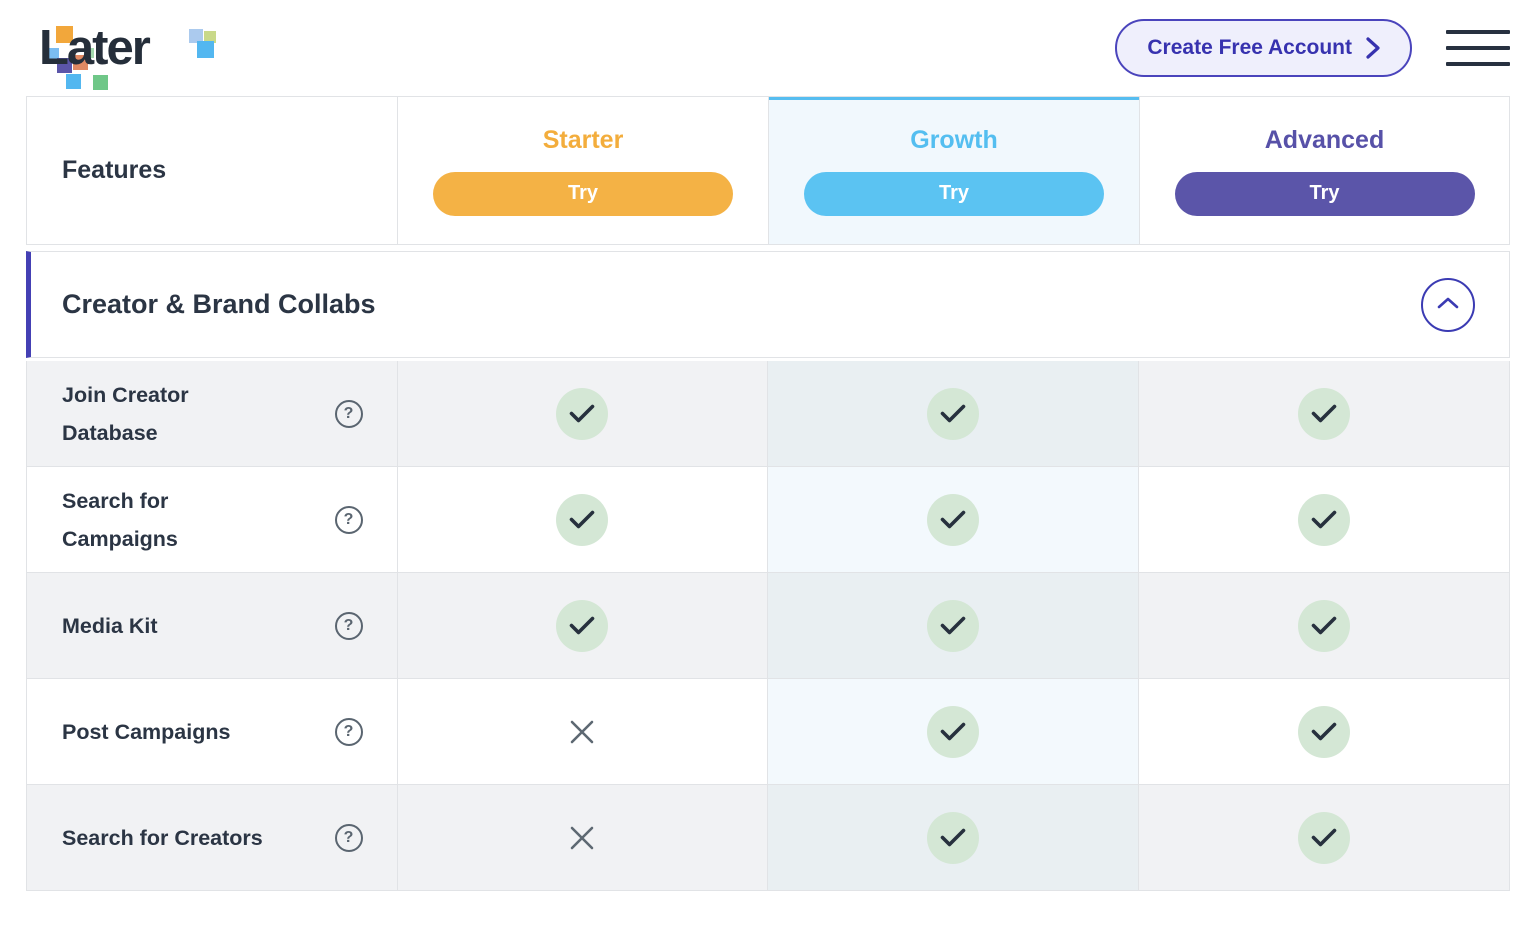 The image size is (1536, 949). I want to click on logo-pixel-dotblue, so click(196, 36).